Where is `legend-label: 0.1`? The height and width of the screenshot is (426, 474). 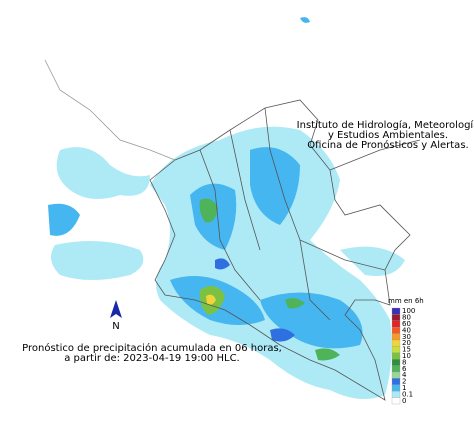
legend-label: 0.1 is located at coordinates (407, 394).